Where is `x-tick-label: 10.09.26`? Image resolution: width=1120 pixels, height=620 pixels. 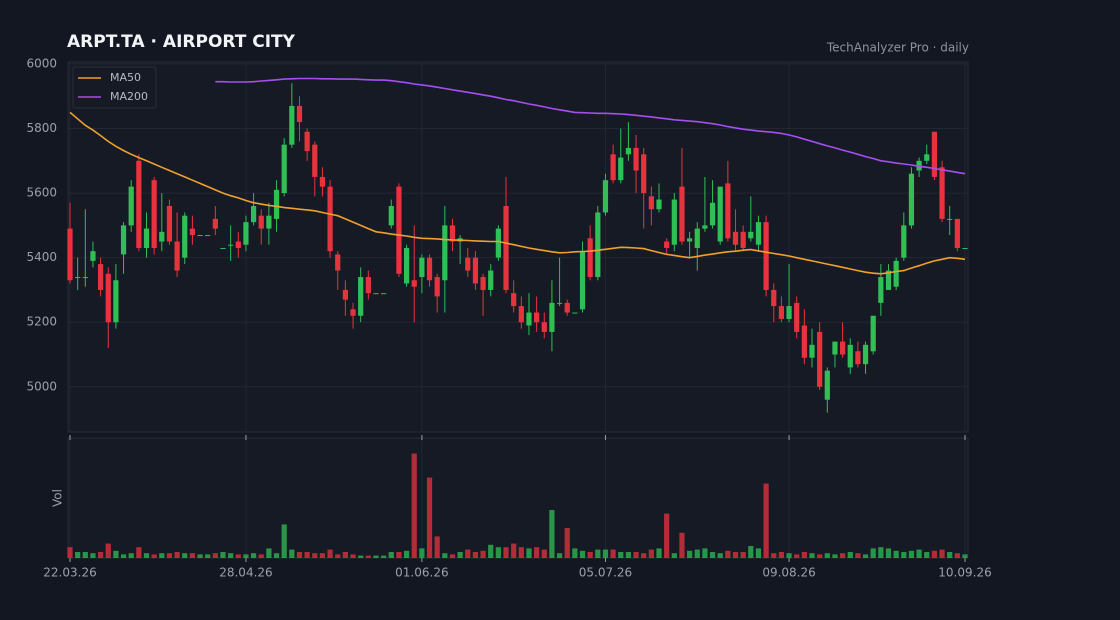 x-tick-label: 10.09.26 is located at coordinates (964, 573).